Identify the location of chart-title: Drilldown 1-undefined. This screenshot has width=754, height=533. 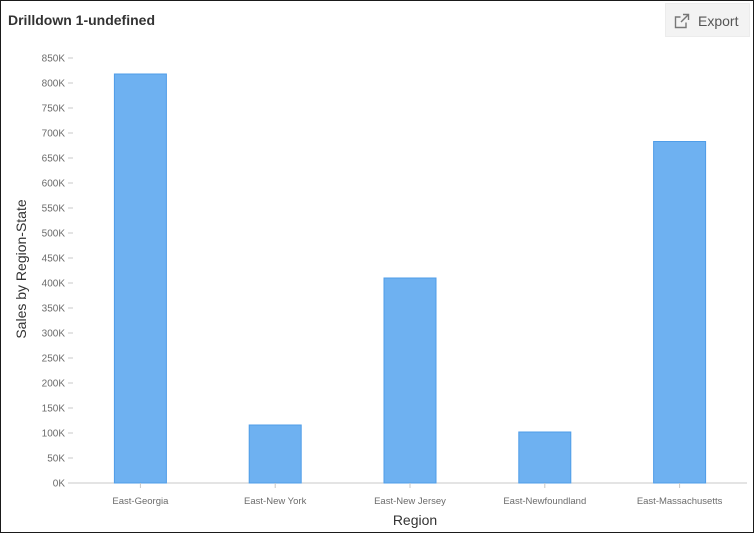
(81, 20).